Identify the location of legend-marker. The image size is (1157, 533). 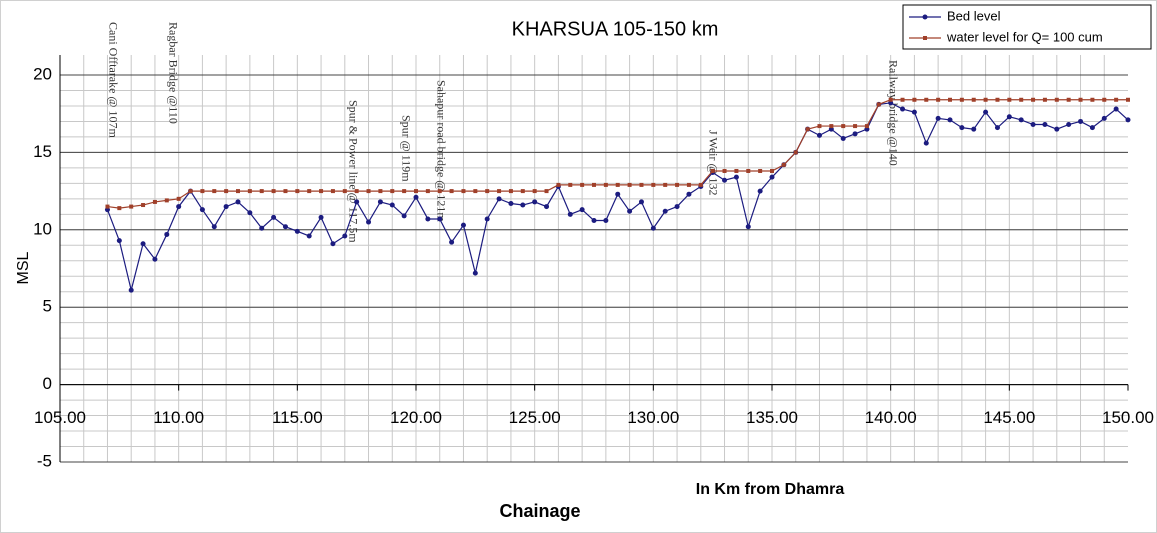
(925, 38).